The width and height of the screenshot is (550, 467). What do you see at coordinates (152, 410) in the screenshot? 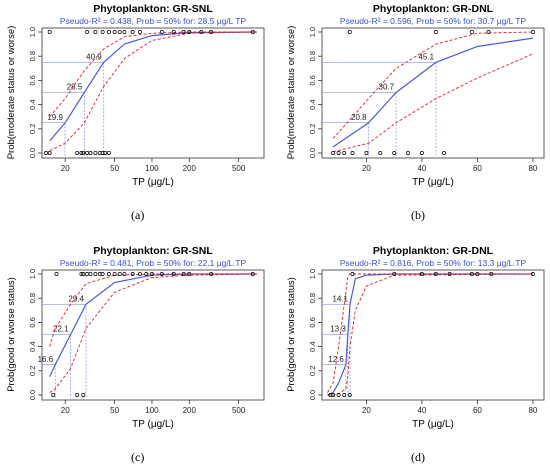
I see `x-tick-label: 100` at bounding box center [152, 410].